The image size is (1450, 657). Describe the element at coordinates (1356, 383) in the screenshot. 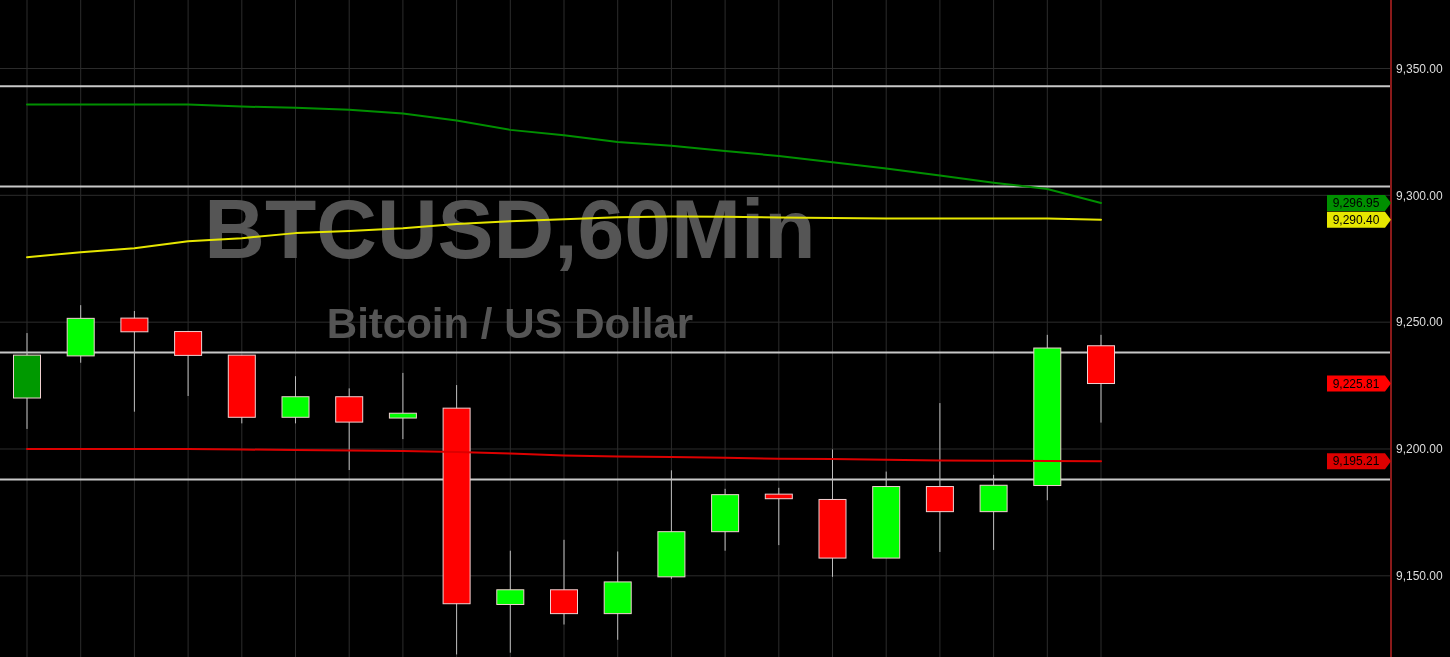

I see `text: 9,225.81` at that location.